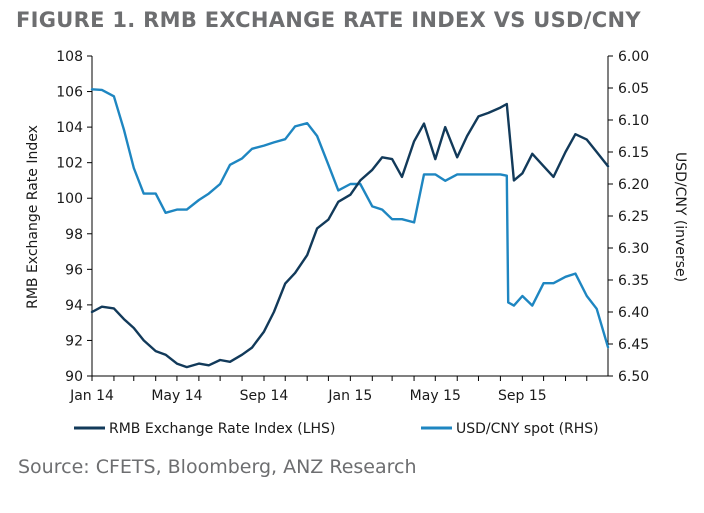  Describe the element at coordinates (633, 345) in the screenshot. I see `right-tick-label: 6.45` at that location.